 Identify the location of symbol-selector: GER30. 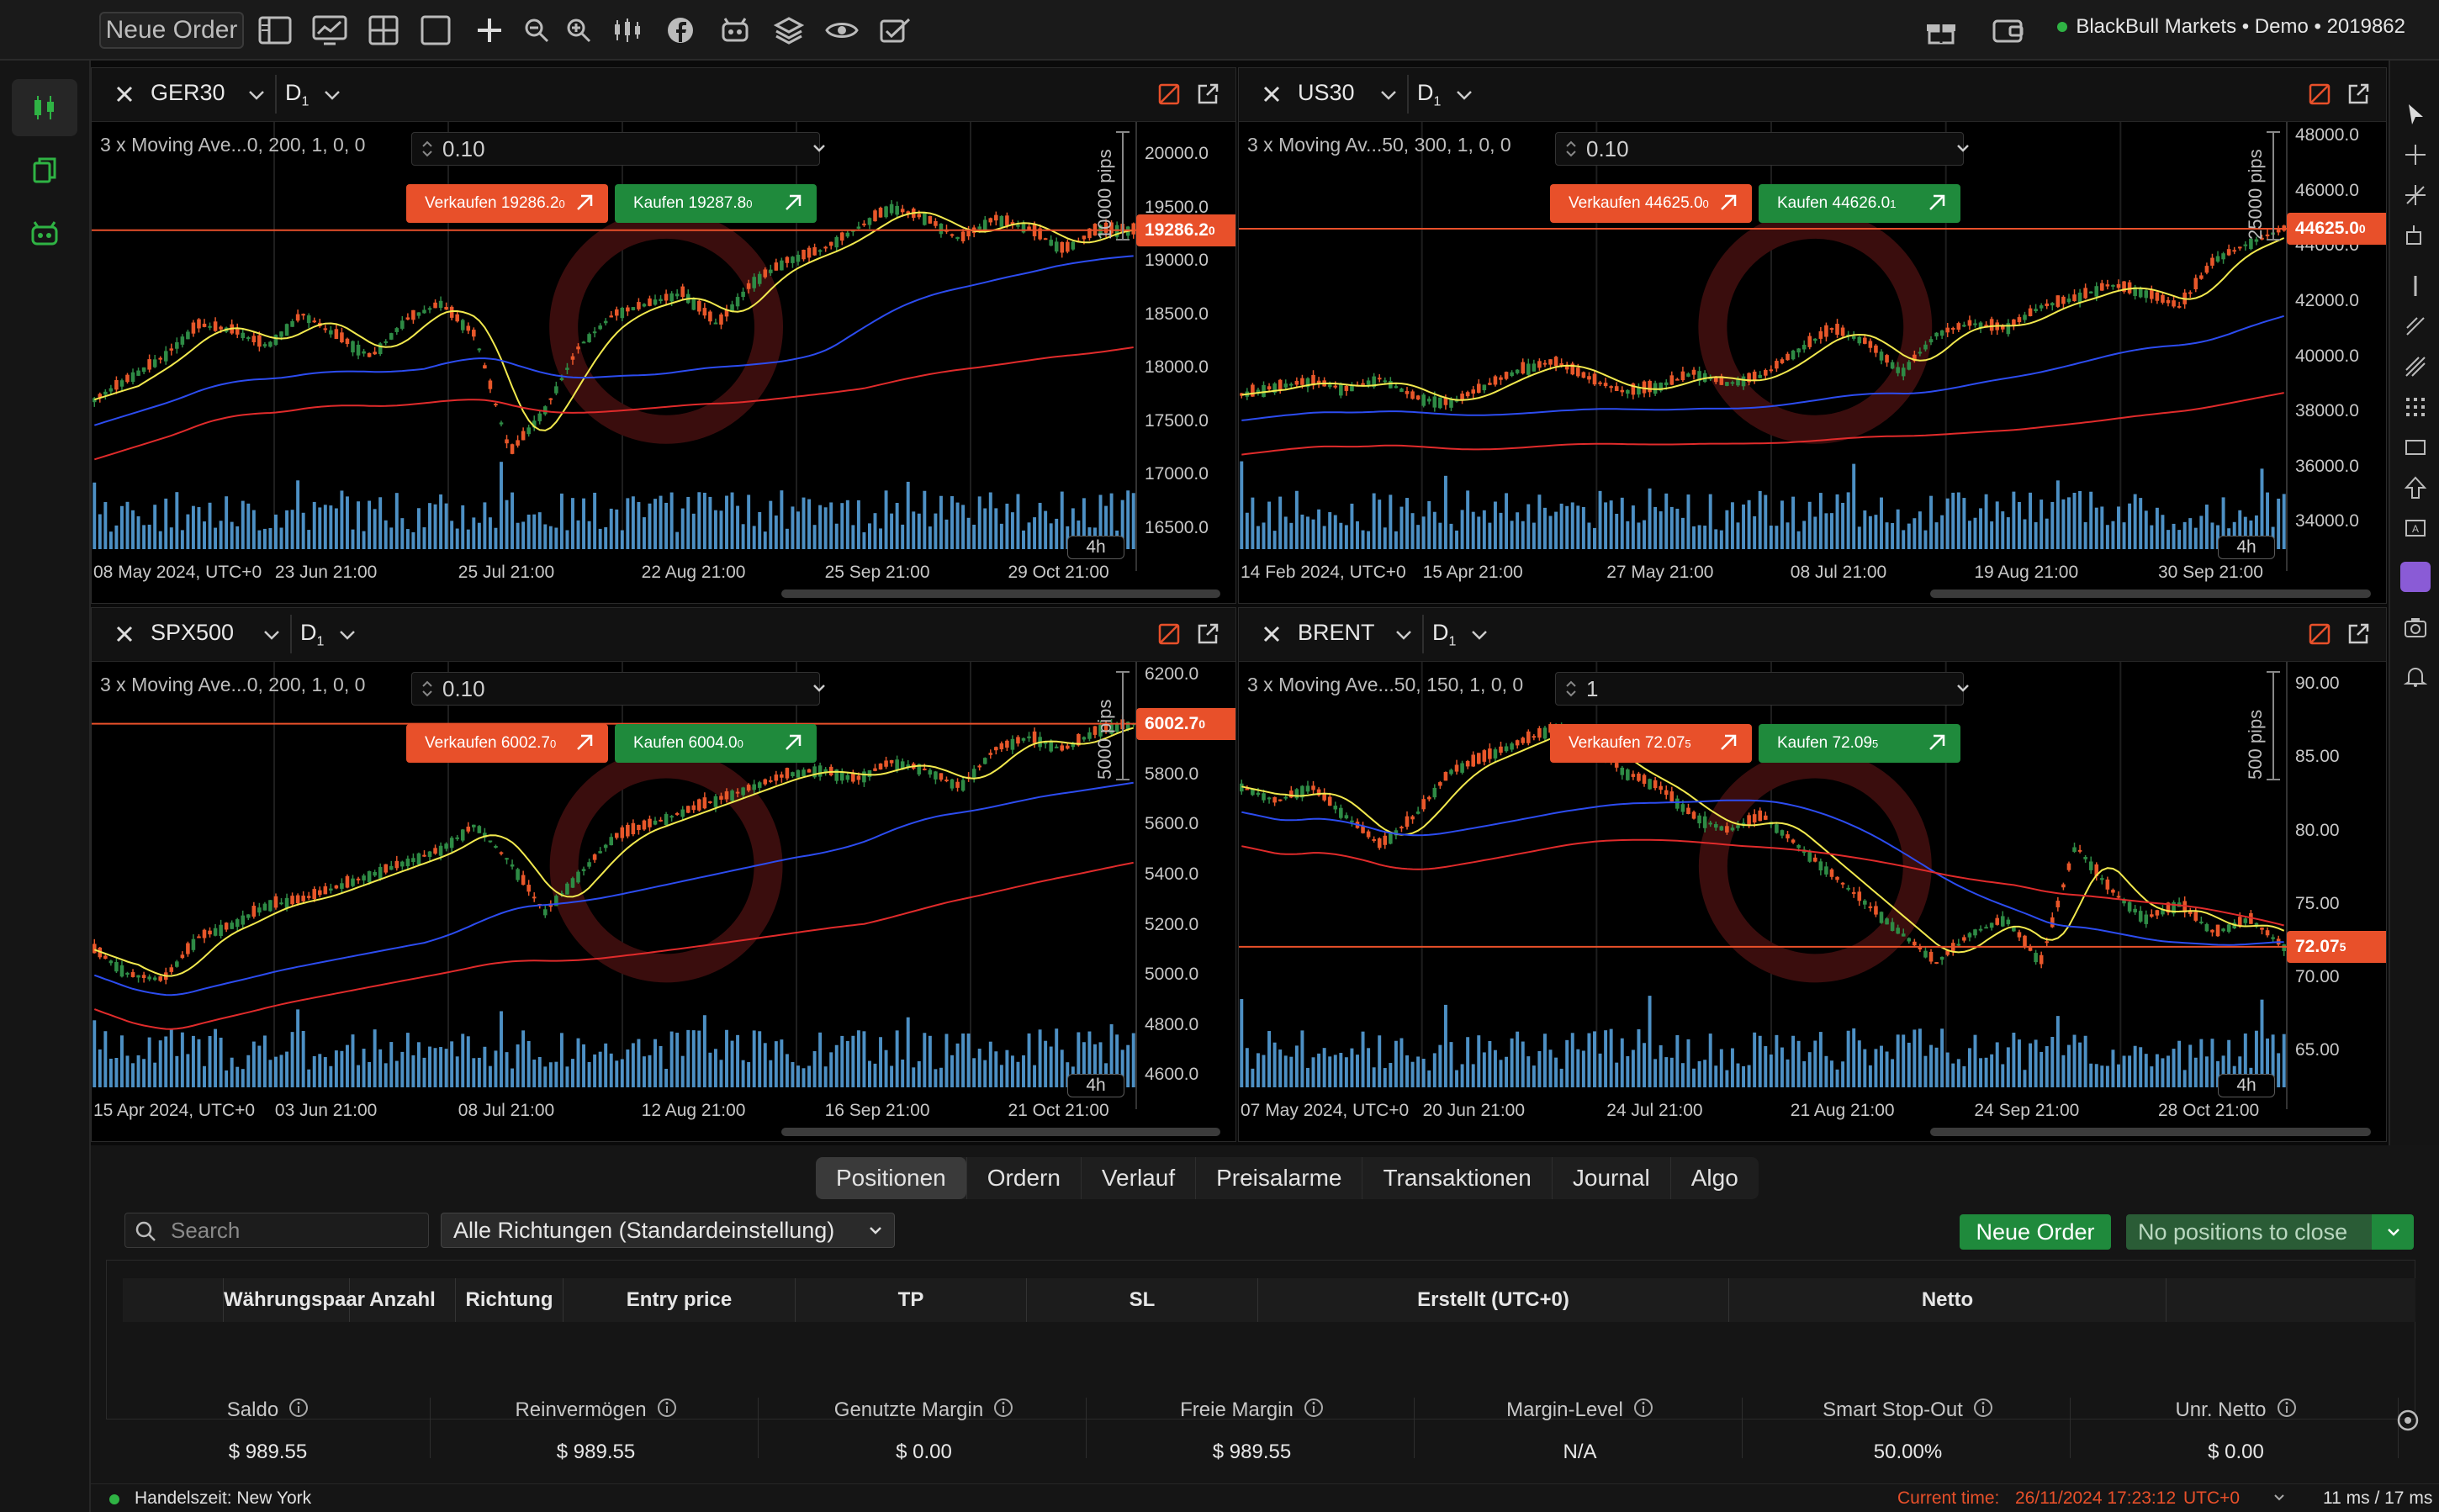
(188, 92).